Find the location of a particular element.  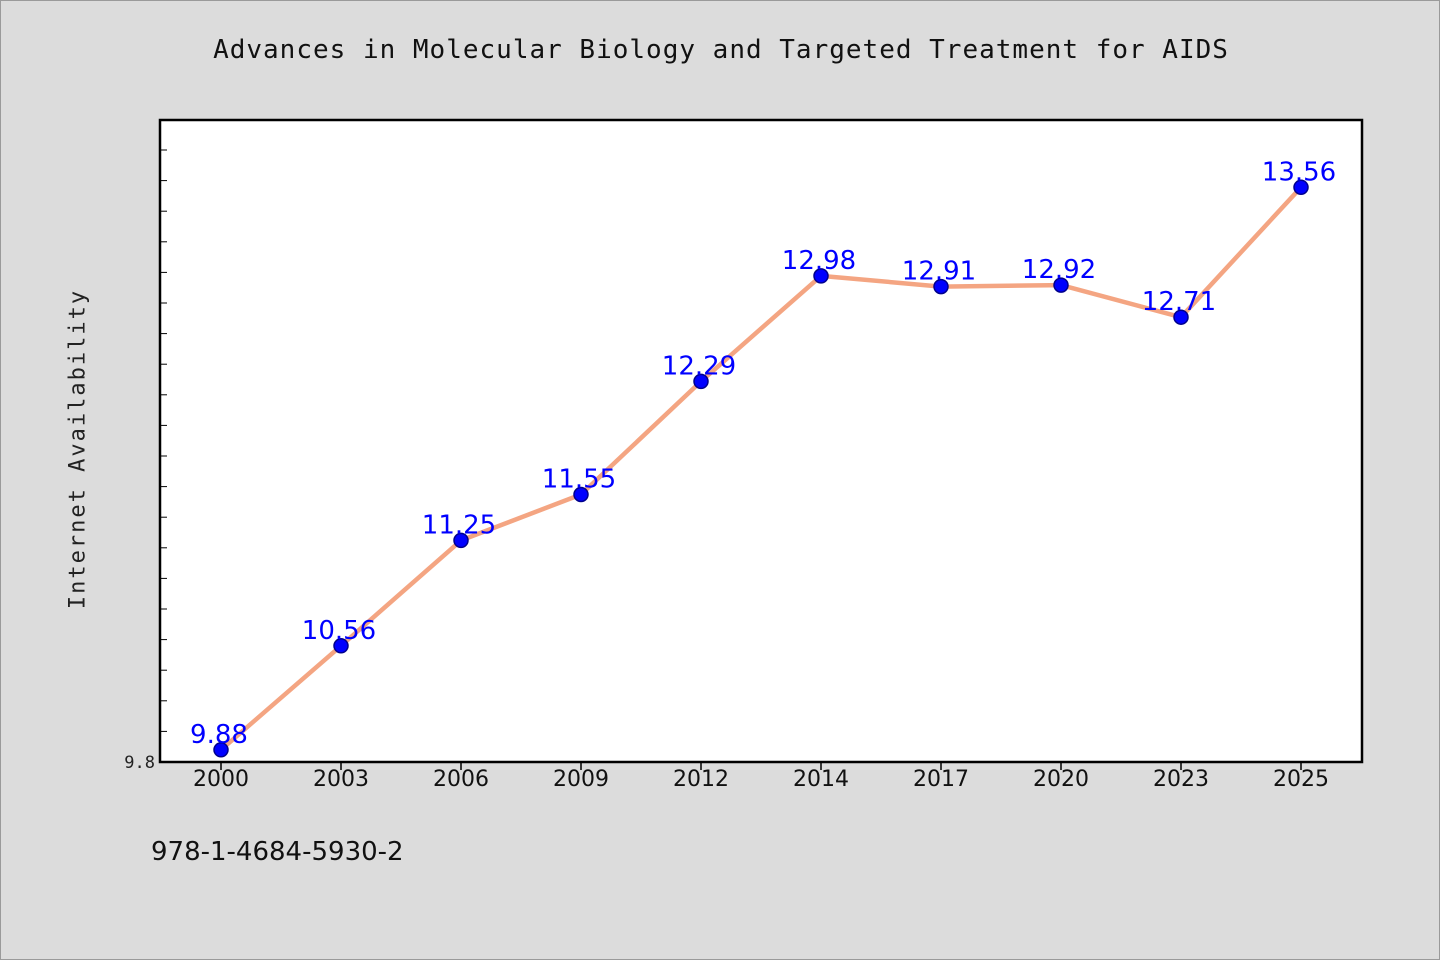

x-tick-label: 2025 is located at coordinates (1301, 779).